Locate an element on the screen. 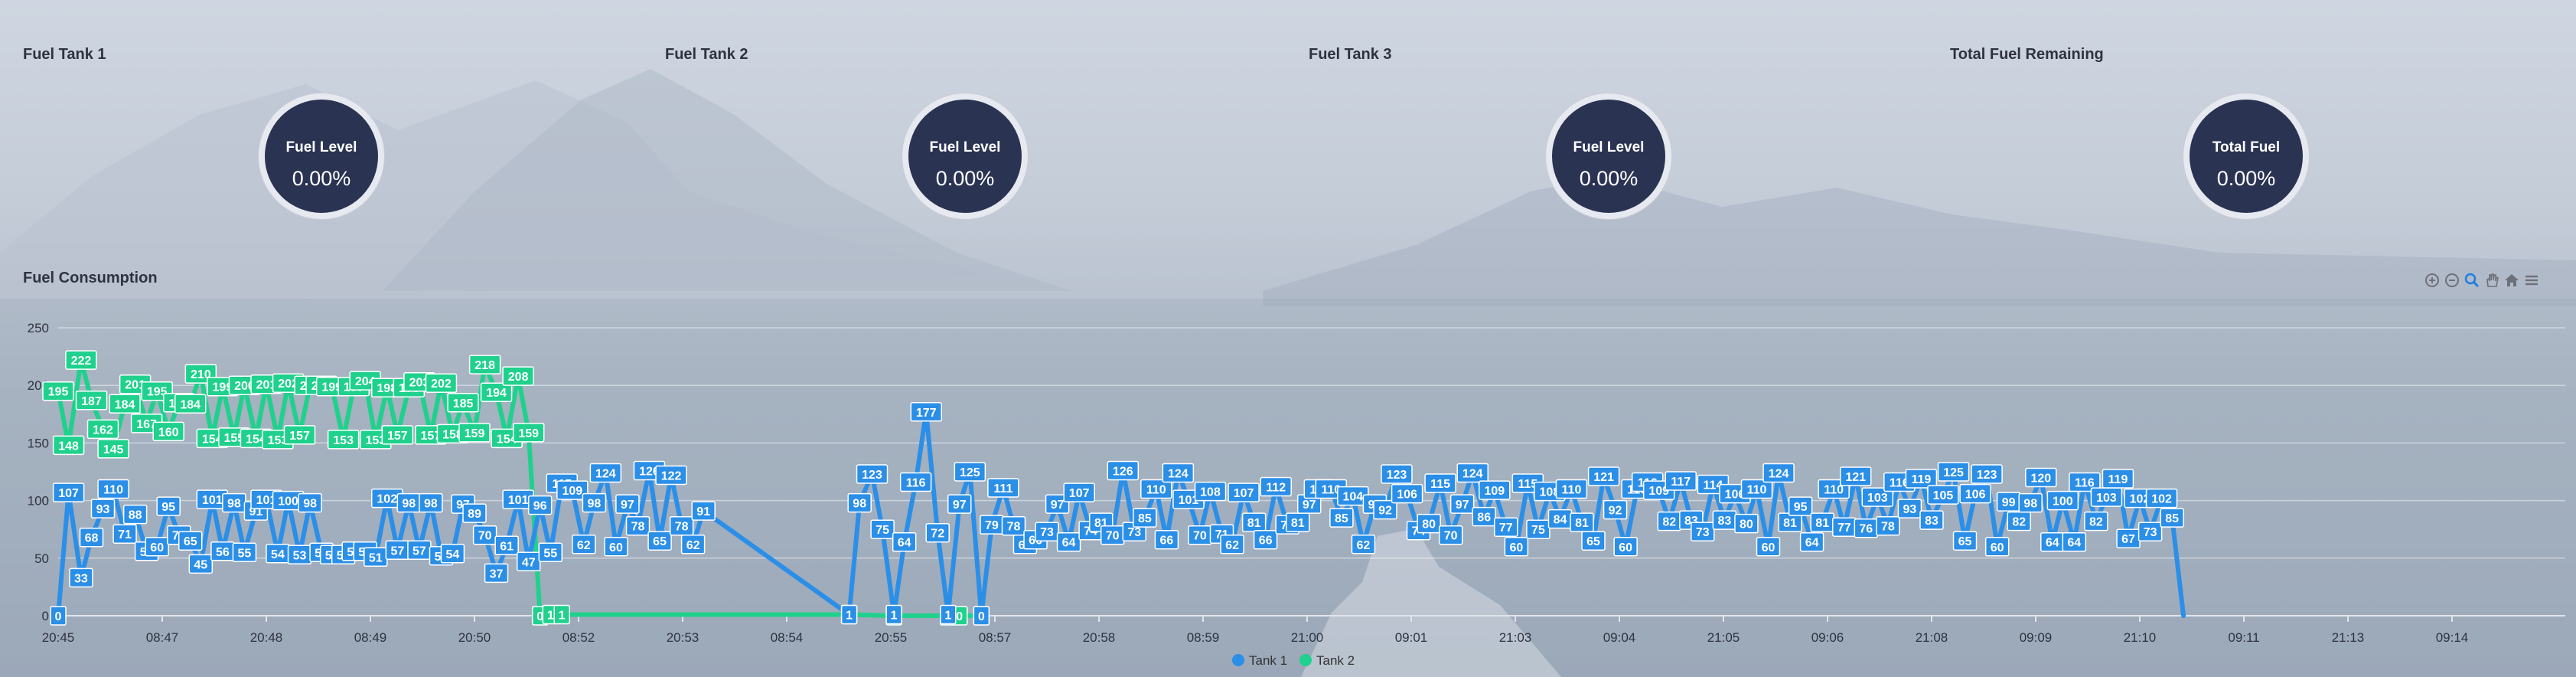 This screenshot has height=677, width=2576. data-label: 82 is located at coordinates (1669, 521).